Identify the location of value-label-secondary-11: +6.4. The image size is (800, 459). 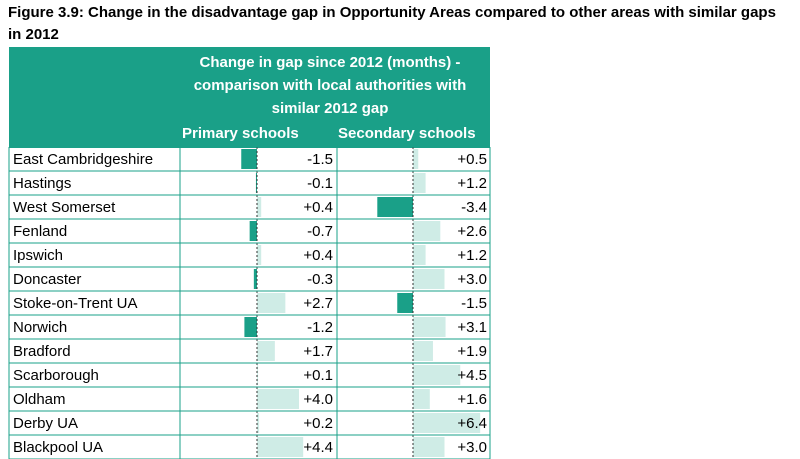
(472, 423).